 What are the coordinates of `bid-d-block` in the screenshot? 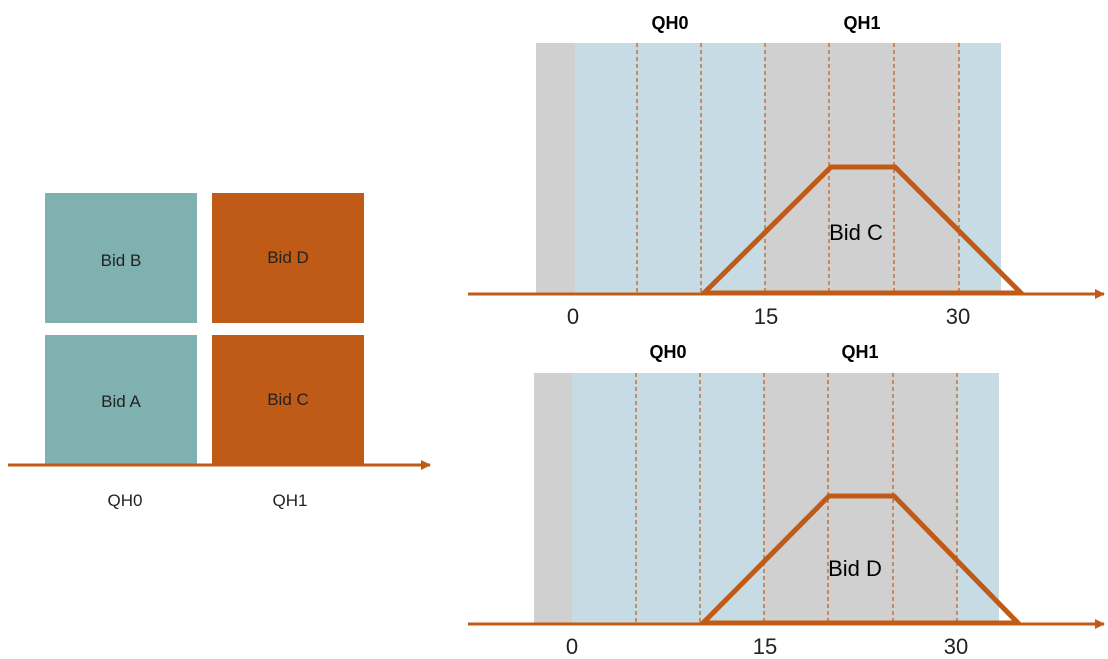 It's located at (288, 258).